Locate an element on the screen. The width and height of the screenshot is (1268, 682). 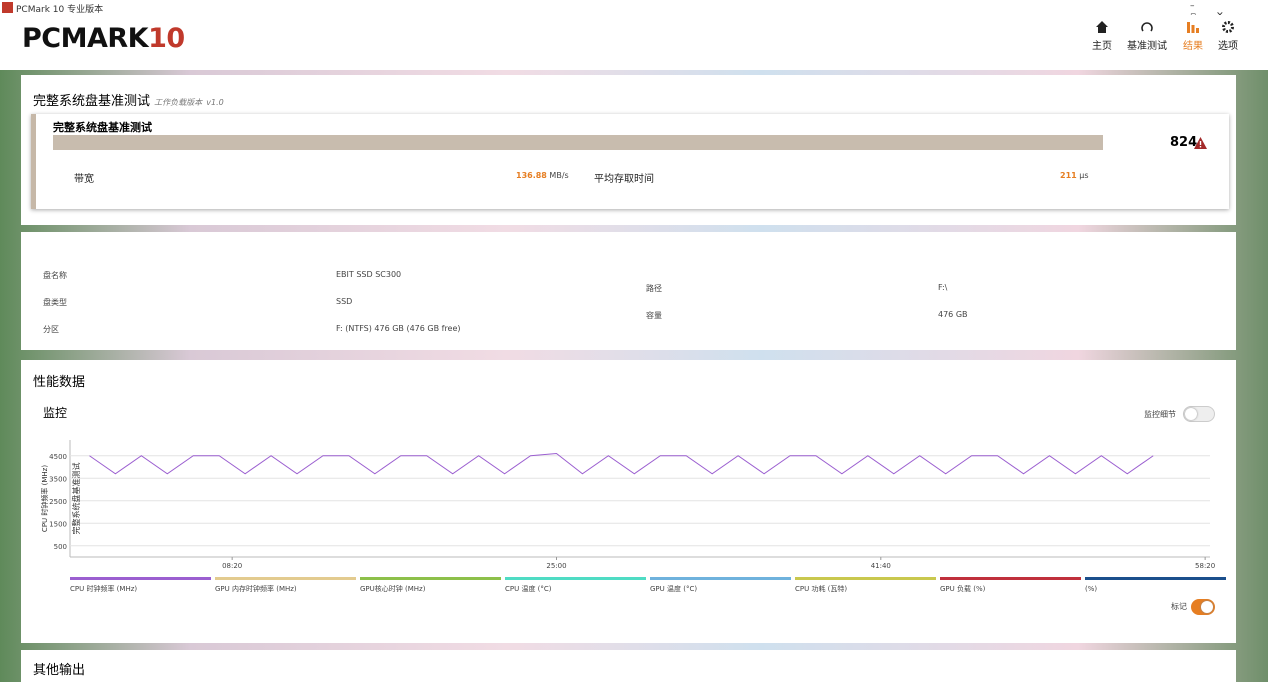
nav-home: 主页 is located at coordinates (1102, 36).